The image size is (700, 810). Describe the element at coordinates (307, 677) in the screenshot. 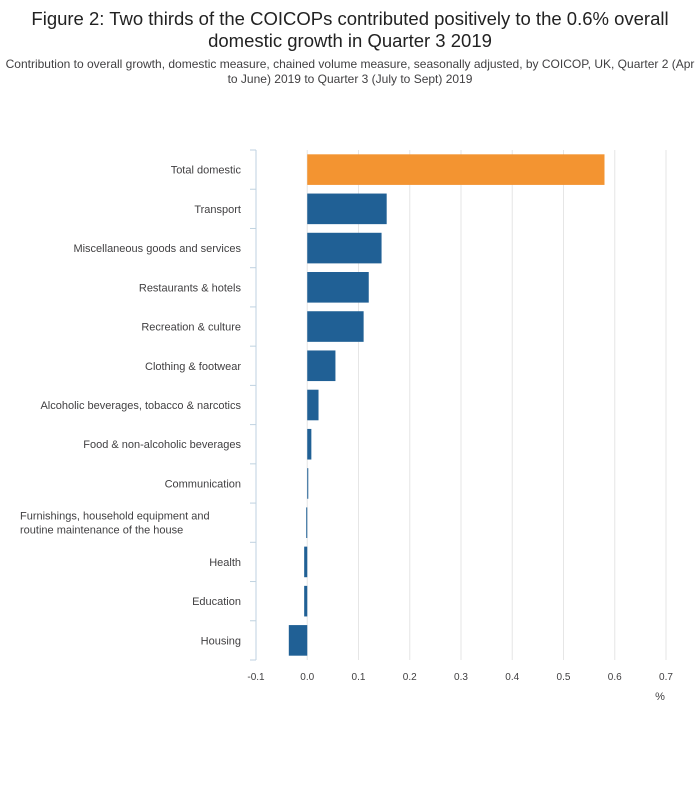

I see `x-tick-label: 0.0` at that location.